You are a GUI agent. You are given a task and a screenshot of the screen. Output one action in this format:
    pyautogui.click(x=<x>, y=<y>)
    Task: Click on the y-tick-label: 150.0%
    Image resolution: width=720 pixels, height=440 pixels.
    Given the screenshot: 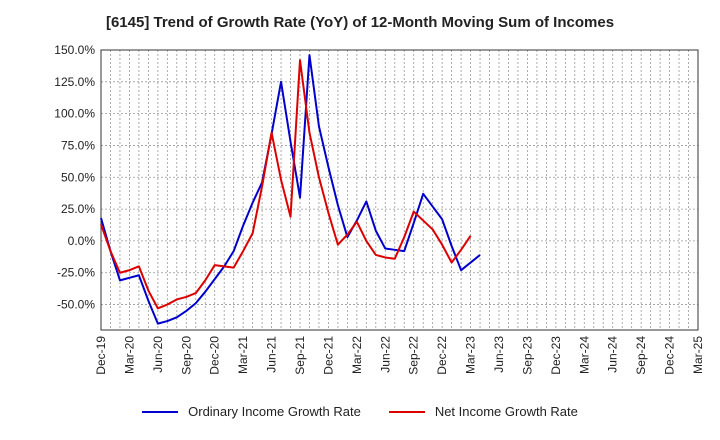 What is the action you would take?
    pyautogui.click(x=74, y=50)
    